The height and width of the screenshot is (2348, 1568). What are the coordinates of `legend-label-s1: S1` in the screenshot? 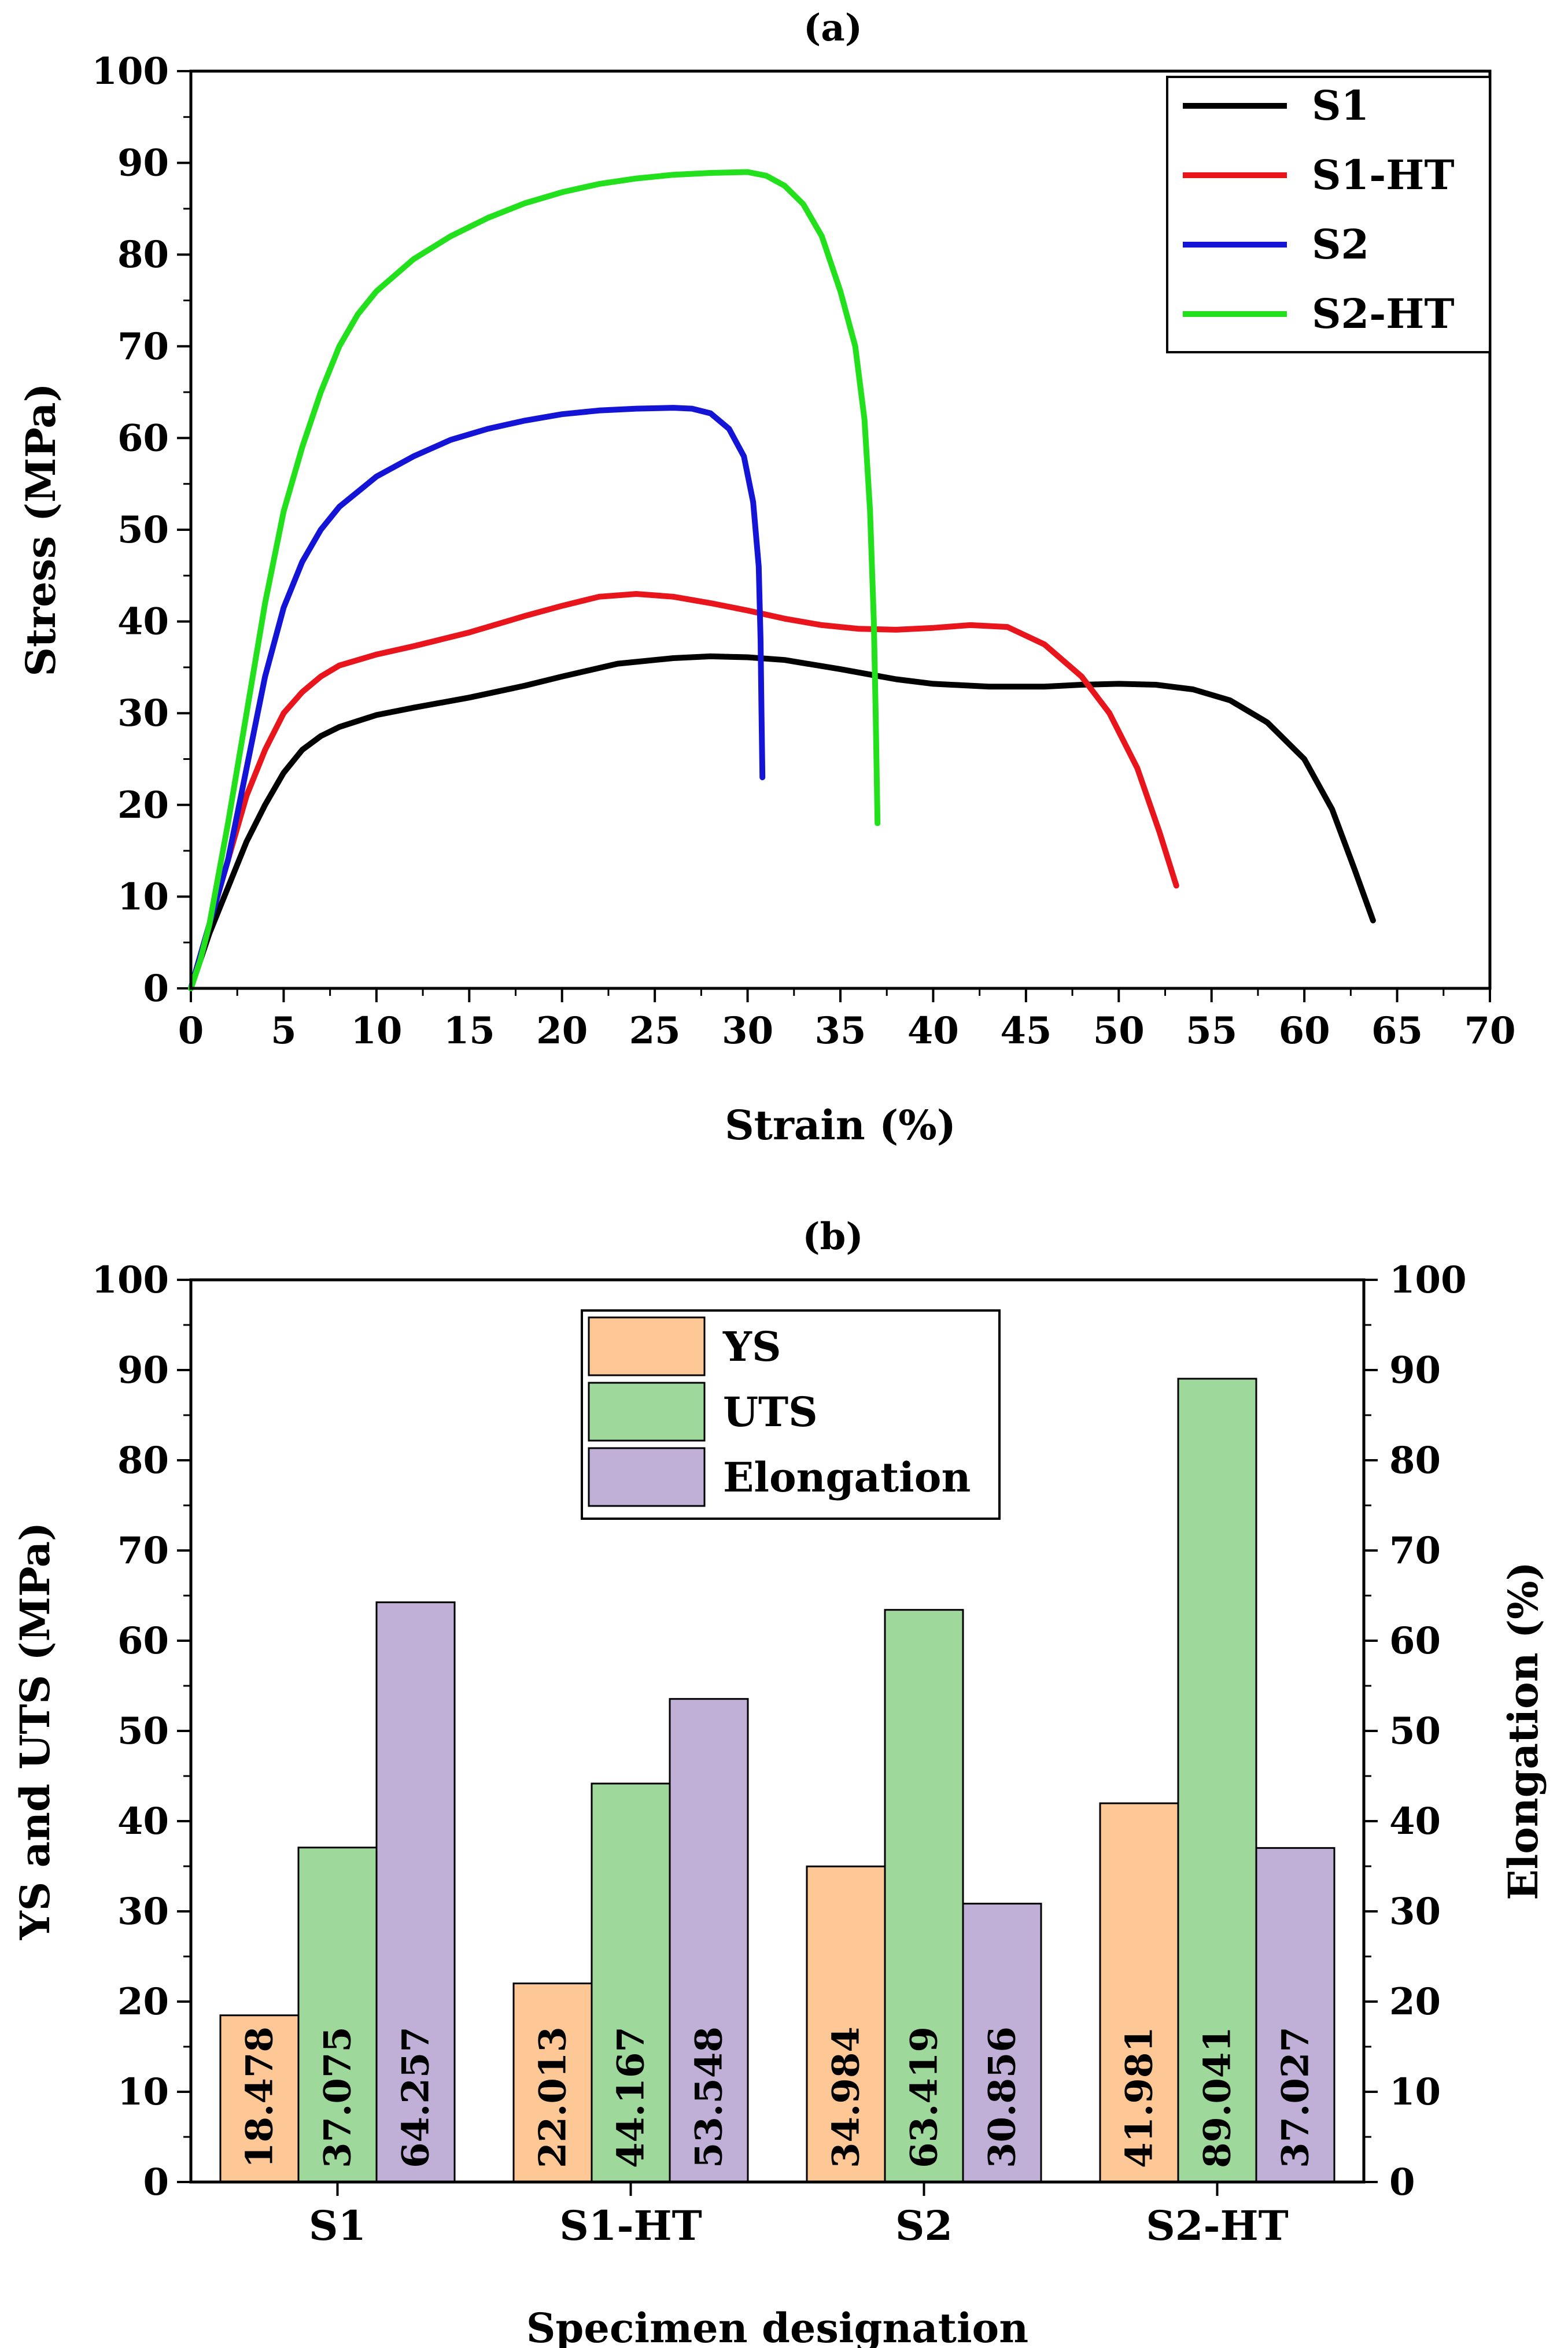 It's located at (1340, 106).